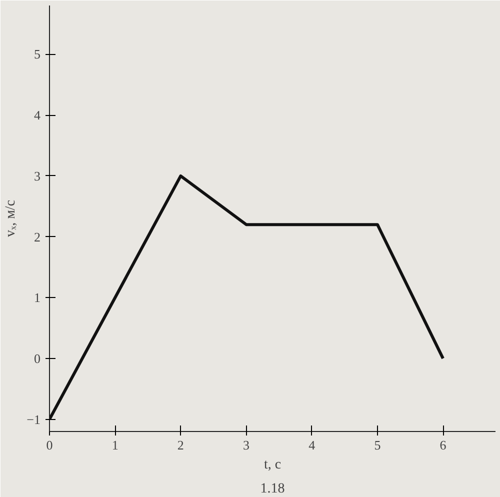  I want to click on x-tick-label: 3, so click(246, 445).